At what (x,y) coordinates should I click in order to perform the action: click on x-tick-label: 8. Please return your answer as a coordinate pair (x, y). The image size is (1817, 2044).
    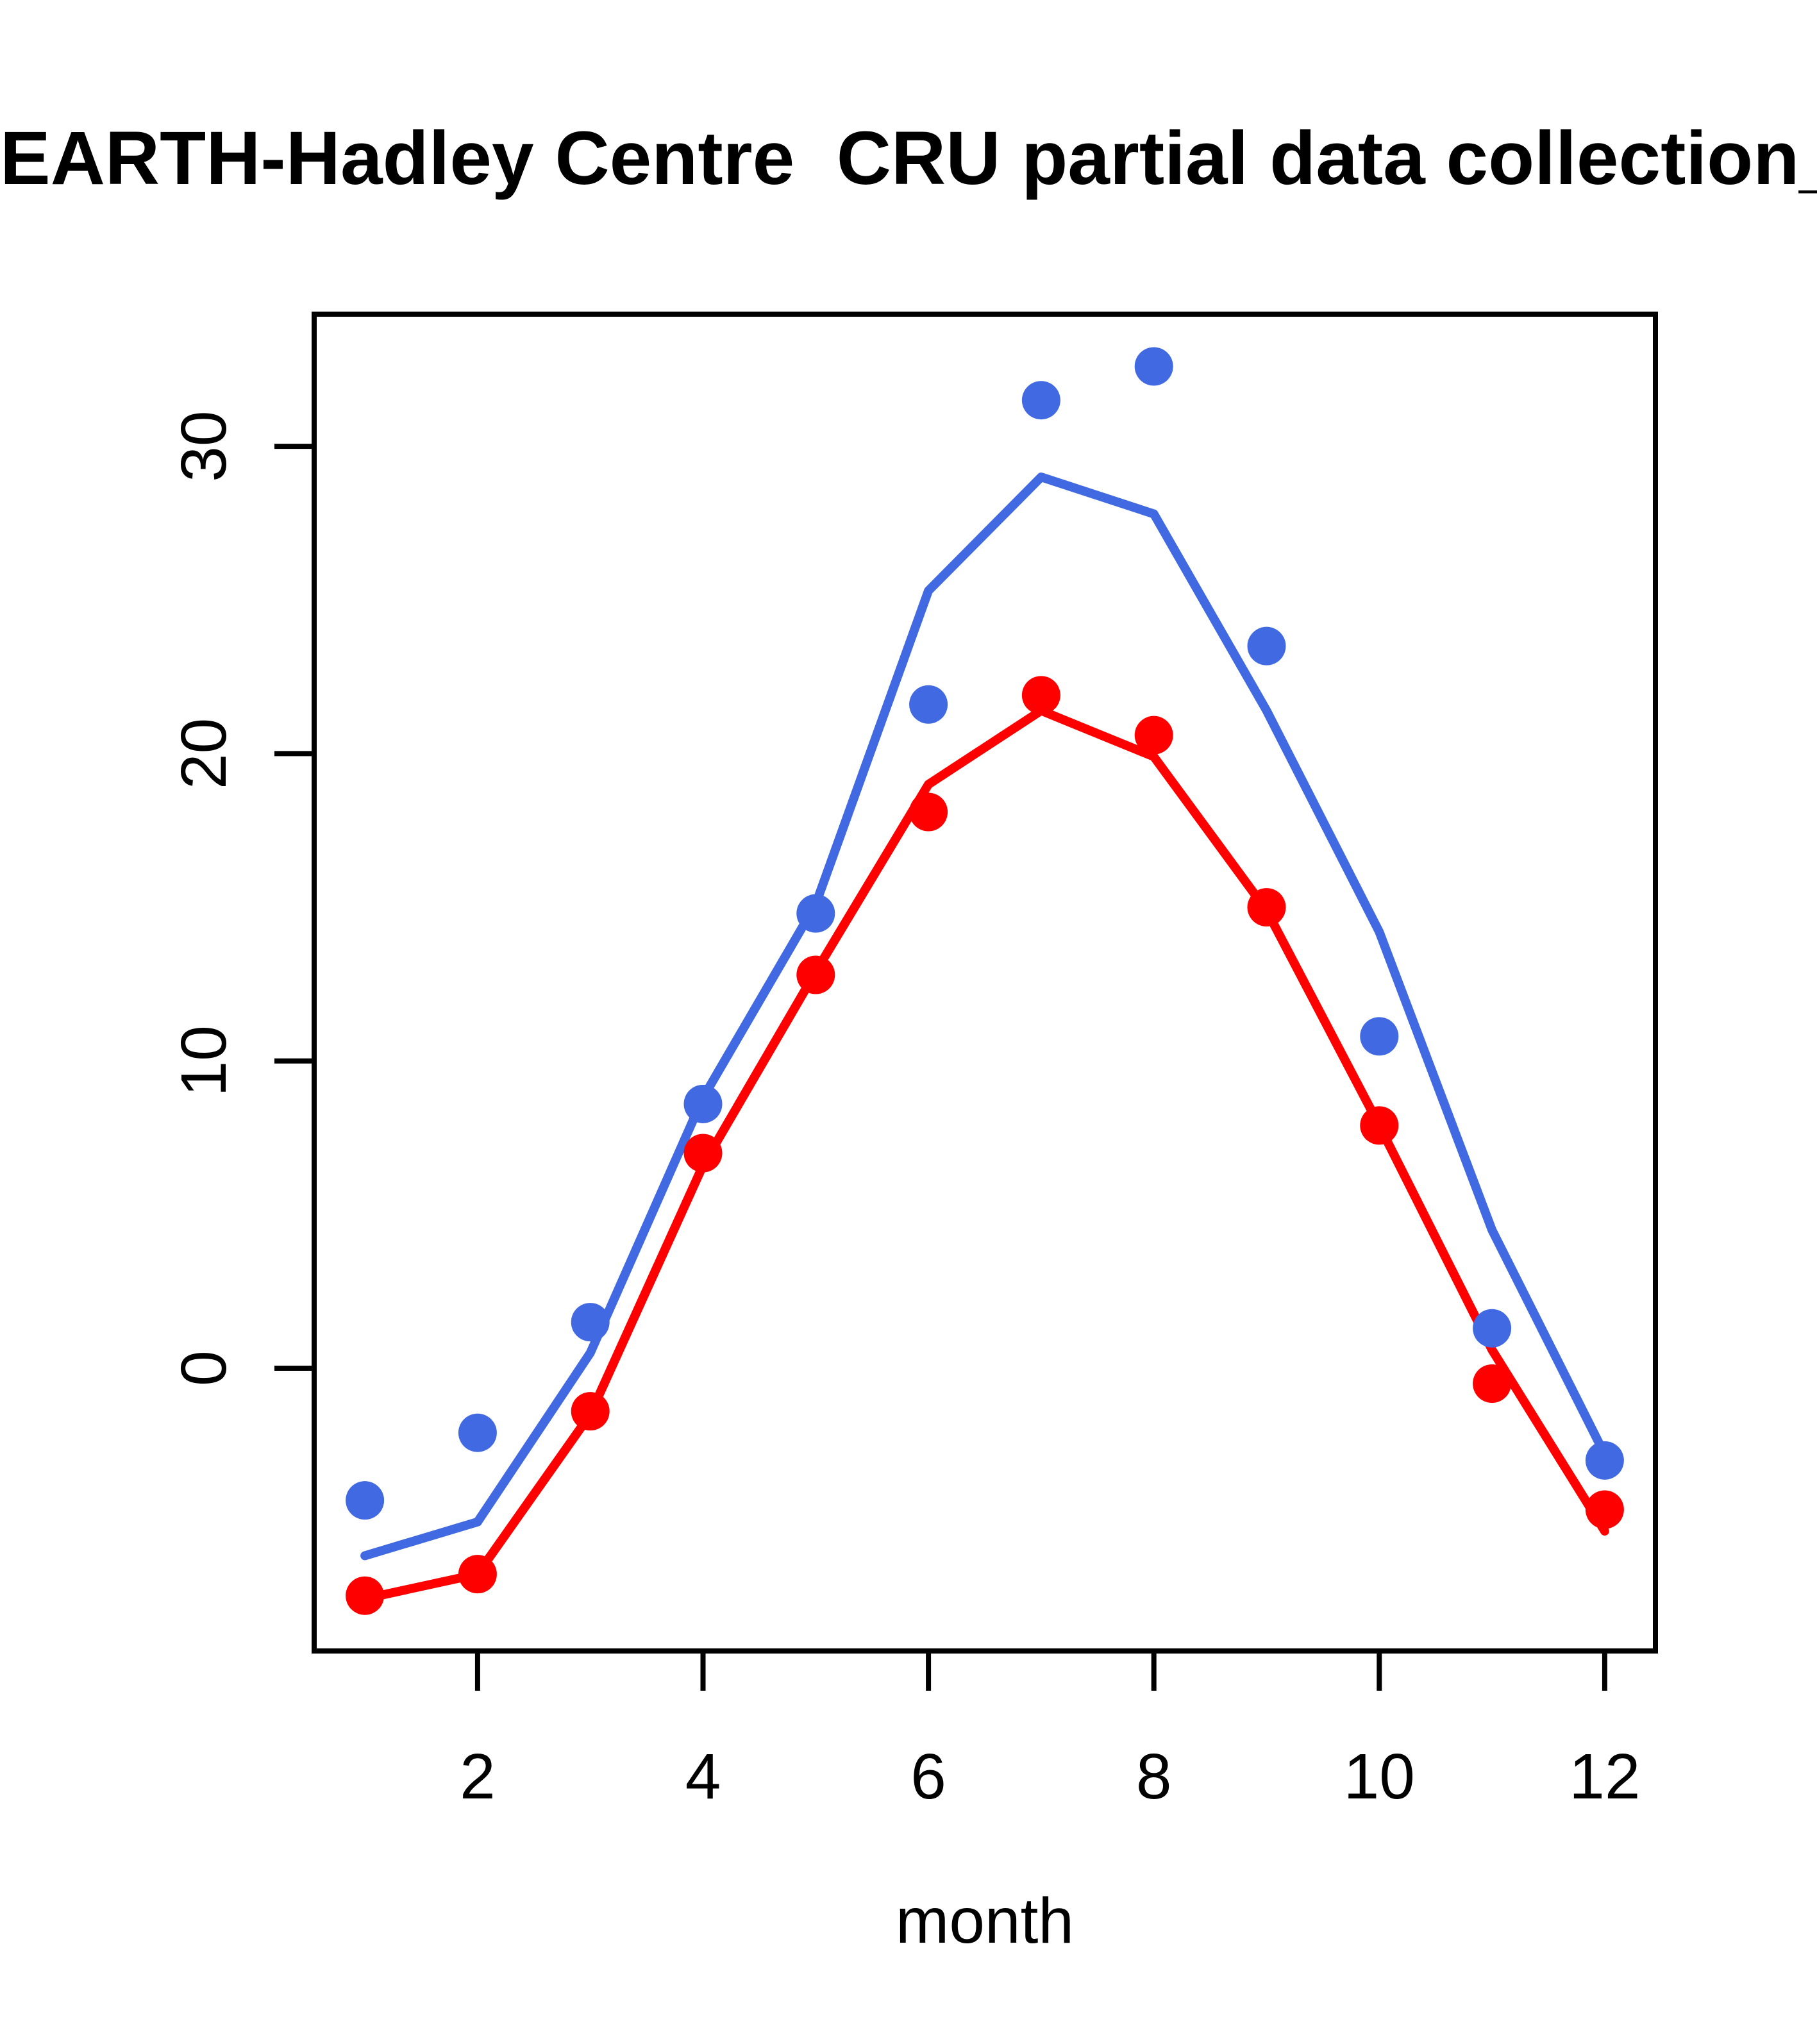
    Looking at the image, I should click on (1154, 1777).